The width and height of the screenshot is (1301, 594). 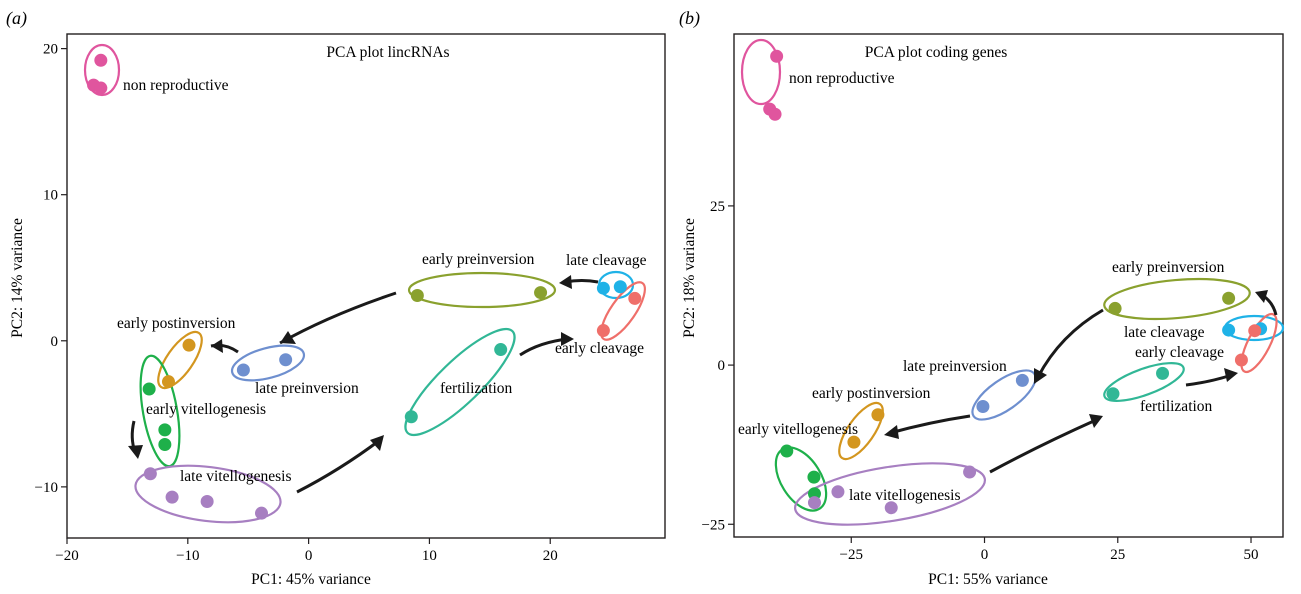 What do you see at coordinates (180, 360) in the screenshot?
I see `ellipse-early-postinversion` at bounding box center [180, 360].